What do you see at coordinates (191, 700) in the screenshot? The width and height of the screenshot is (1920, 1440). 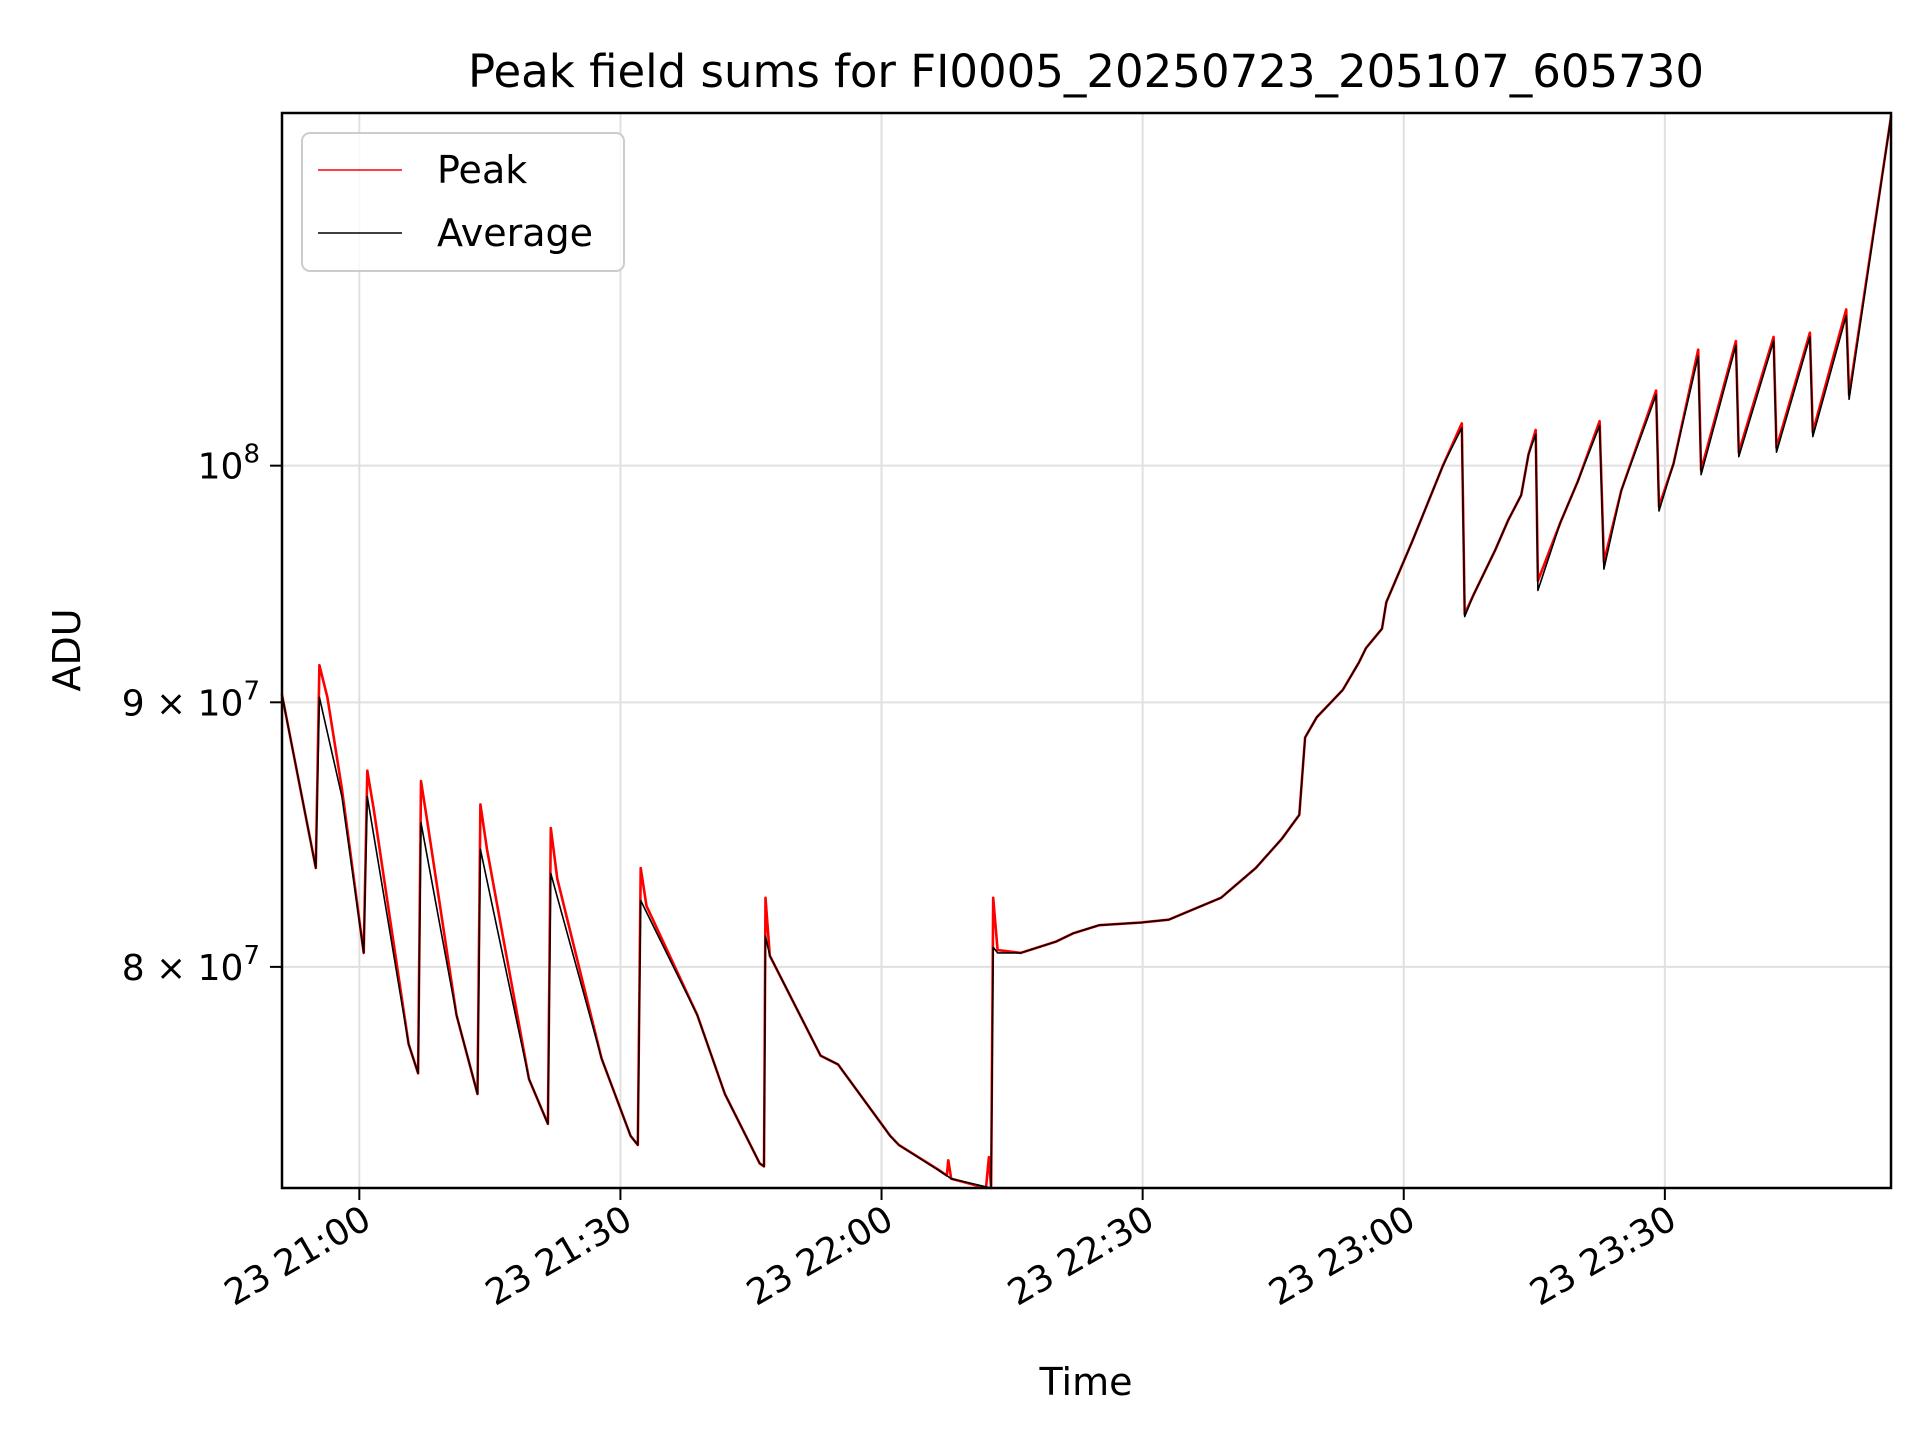 I see `y-tick-label: 9 × 107` at bounding box center [191, 700].